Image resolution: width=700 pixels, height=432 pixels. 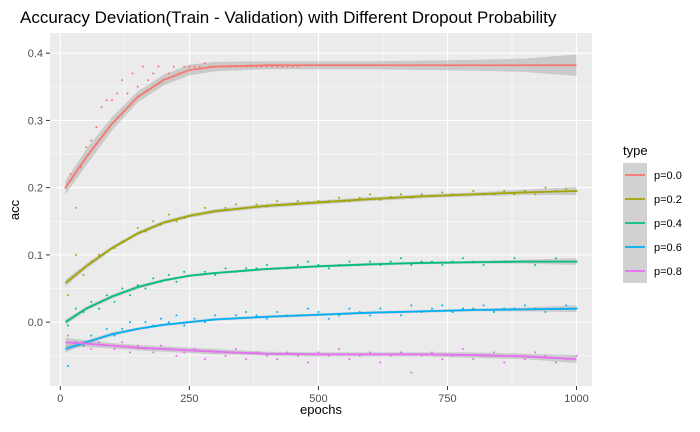 What do you see at coordinates (652, 175) in the screenshot?
I see `legend-item: p=0.0` at bounding box center [652, 175].